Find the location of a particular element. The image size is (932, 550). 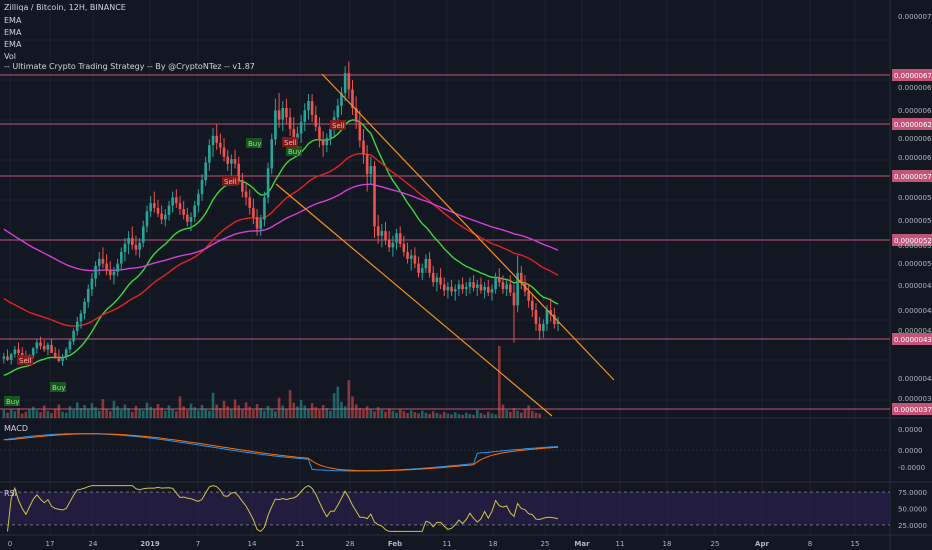

signal-label-5: Sell is located at coordinates (230, 182).